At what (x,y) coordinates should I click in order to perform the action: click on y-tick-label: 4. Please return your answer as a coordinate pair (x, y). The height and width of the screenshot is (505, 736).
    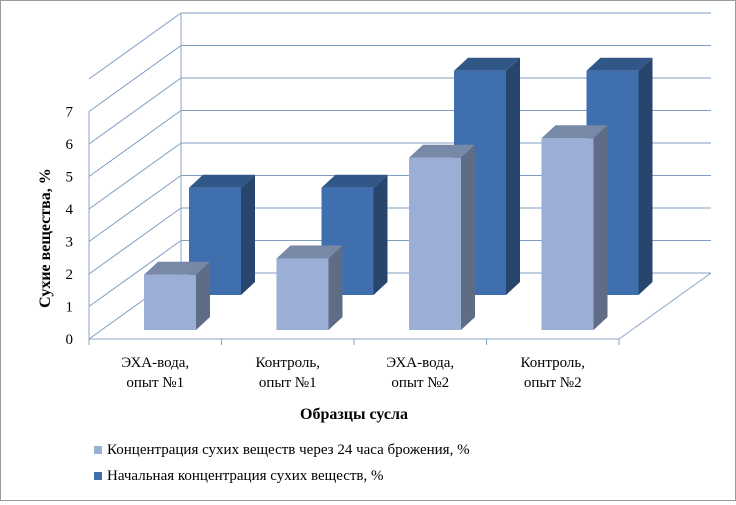
    Looking at the image, I should click on (70, 210).